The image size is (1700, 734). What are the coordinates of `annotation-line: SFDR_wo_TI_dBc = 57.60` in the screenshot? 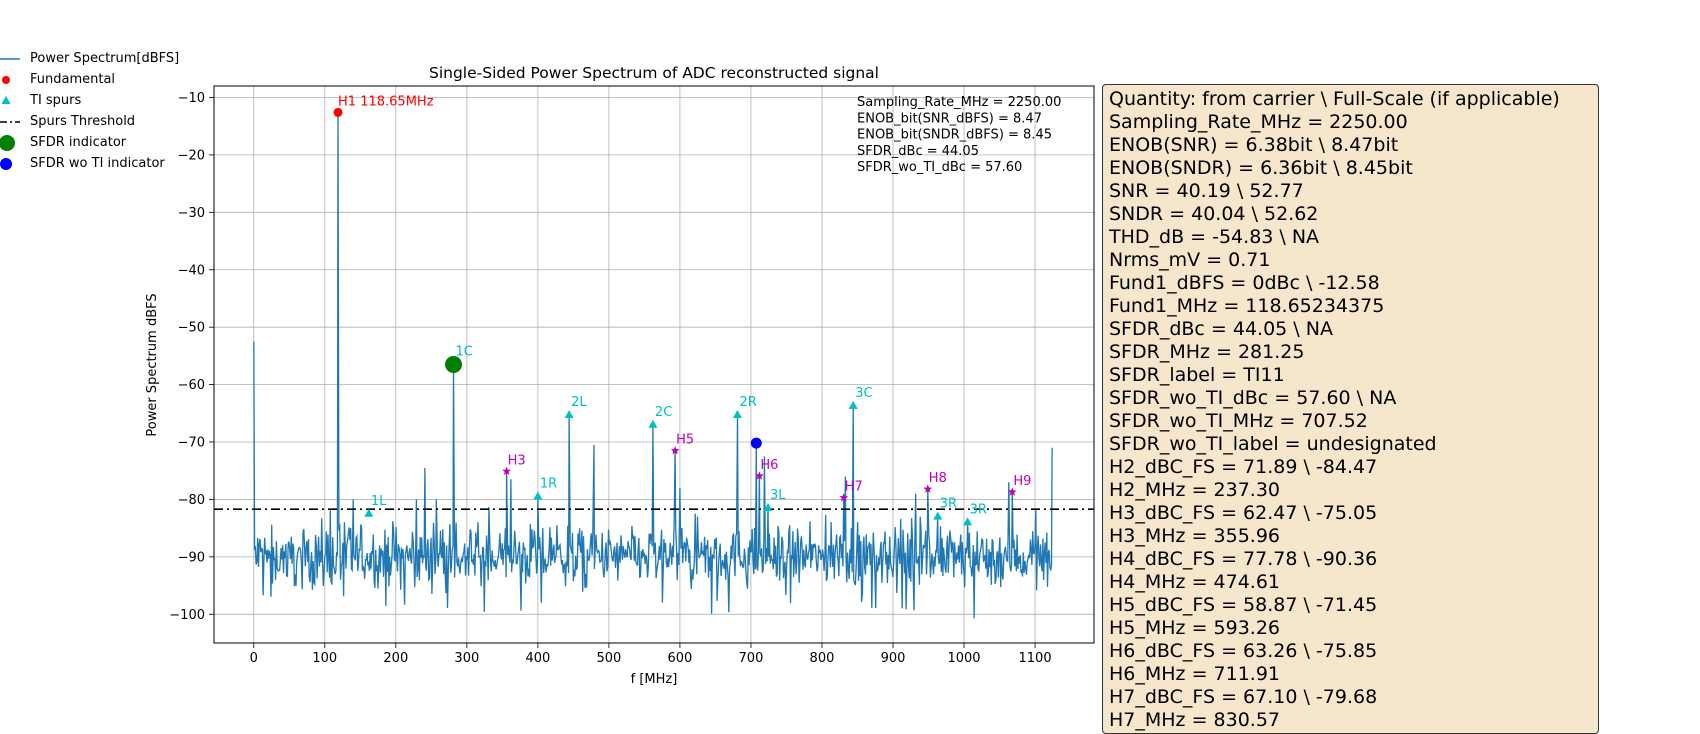 It's located at (939, 167).